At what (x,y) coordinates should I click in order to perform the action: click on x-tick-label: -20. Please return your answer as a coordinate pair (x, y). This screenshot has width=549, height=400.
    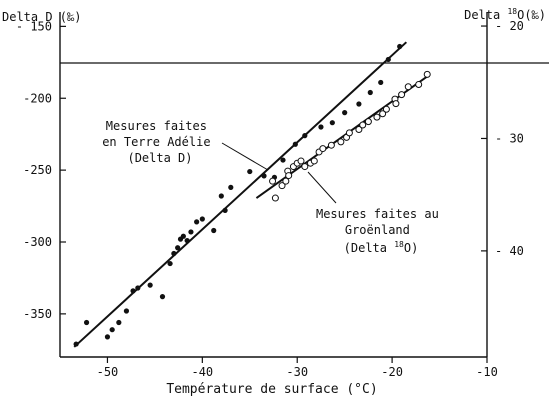
    Looking at the image, I should click on (392, 372).